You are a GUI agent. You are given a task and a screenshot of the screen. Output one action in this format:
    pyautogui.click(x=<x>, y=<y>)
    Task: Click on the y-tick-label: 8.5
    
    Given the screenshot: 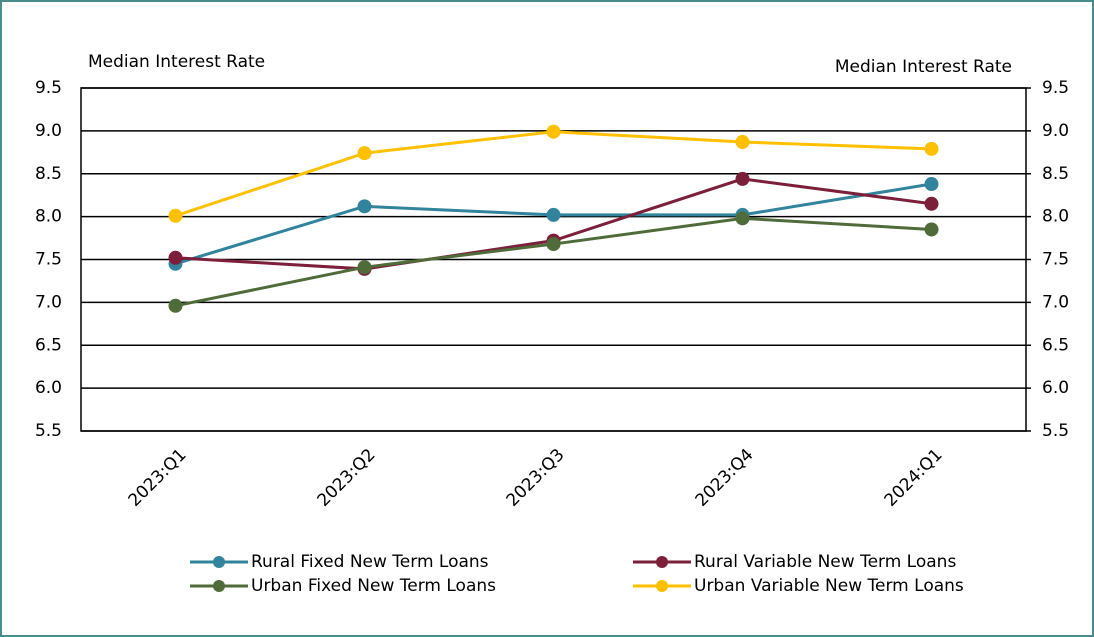 What is the action you would take?
    pyautogui.click(x=48, y=174)
    